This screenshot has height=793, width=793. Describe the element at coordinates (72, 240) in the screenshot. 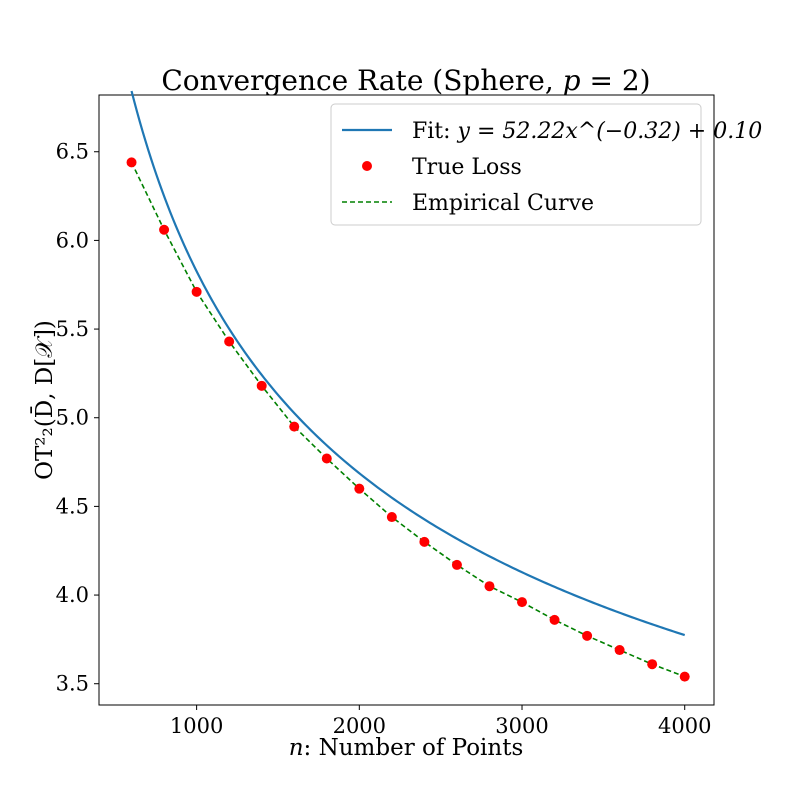

I see `y-tick-label: 6.0` at that location.